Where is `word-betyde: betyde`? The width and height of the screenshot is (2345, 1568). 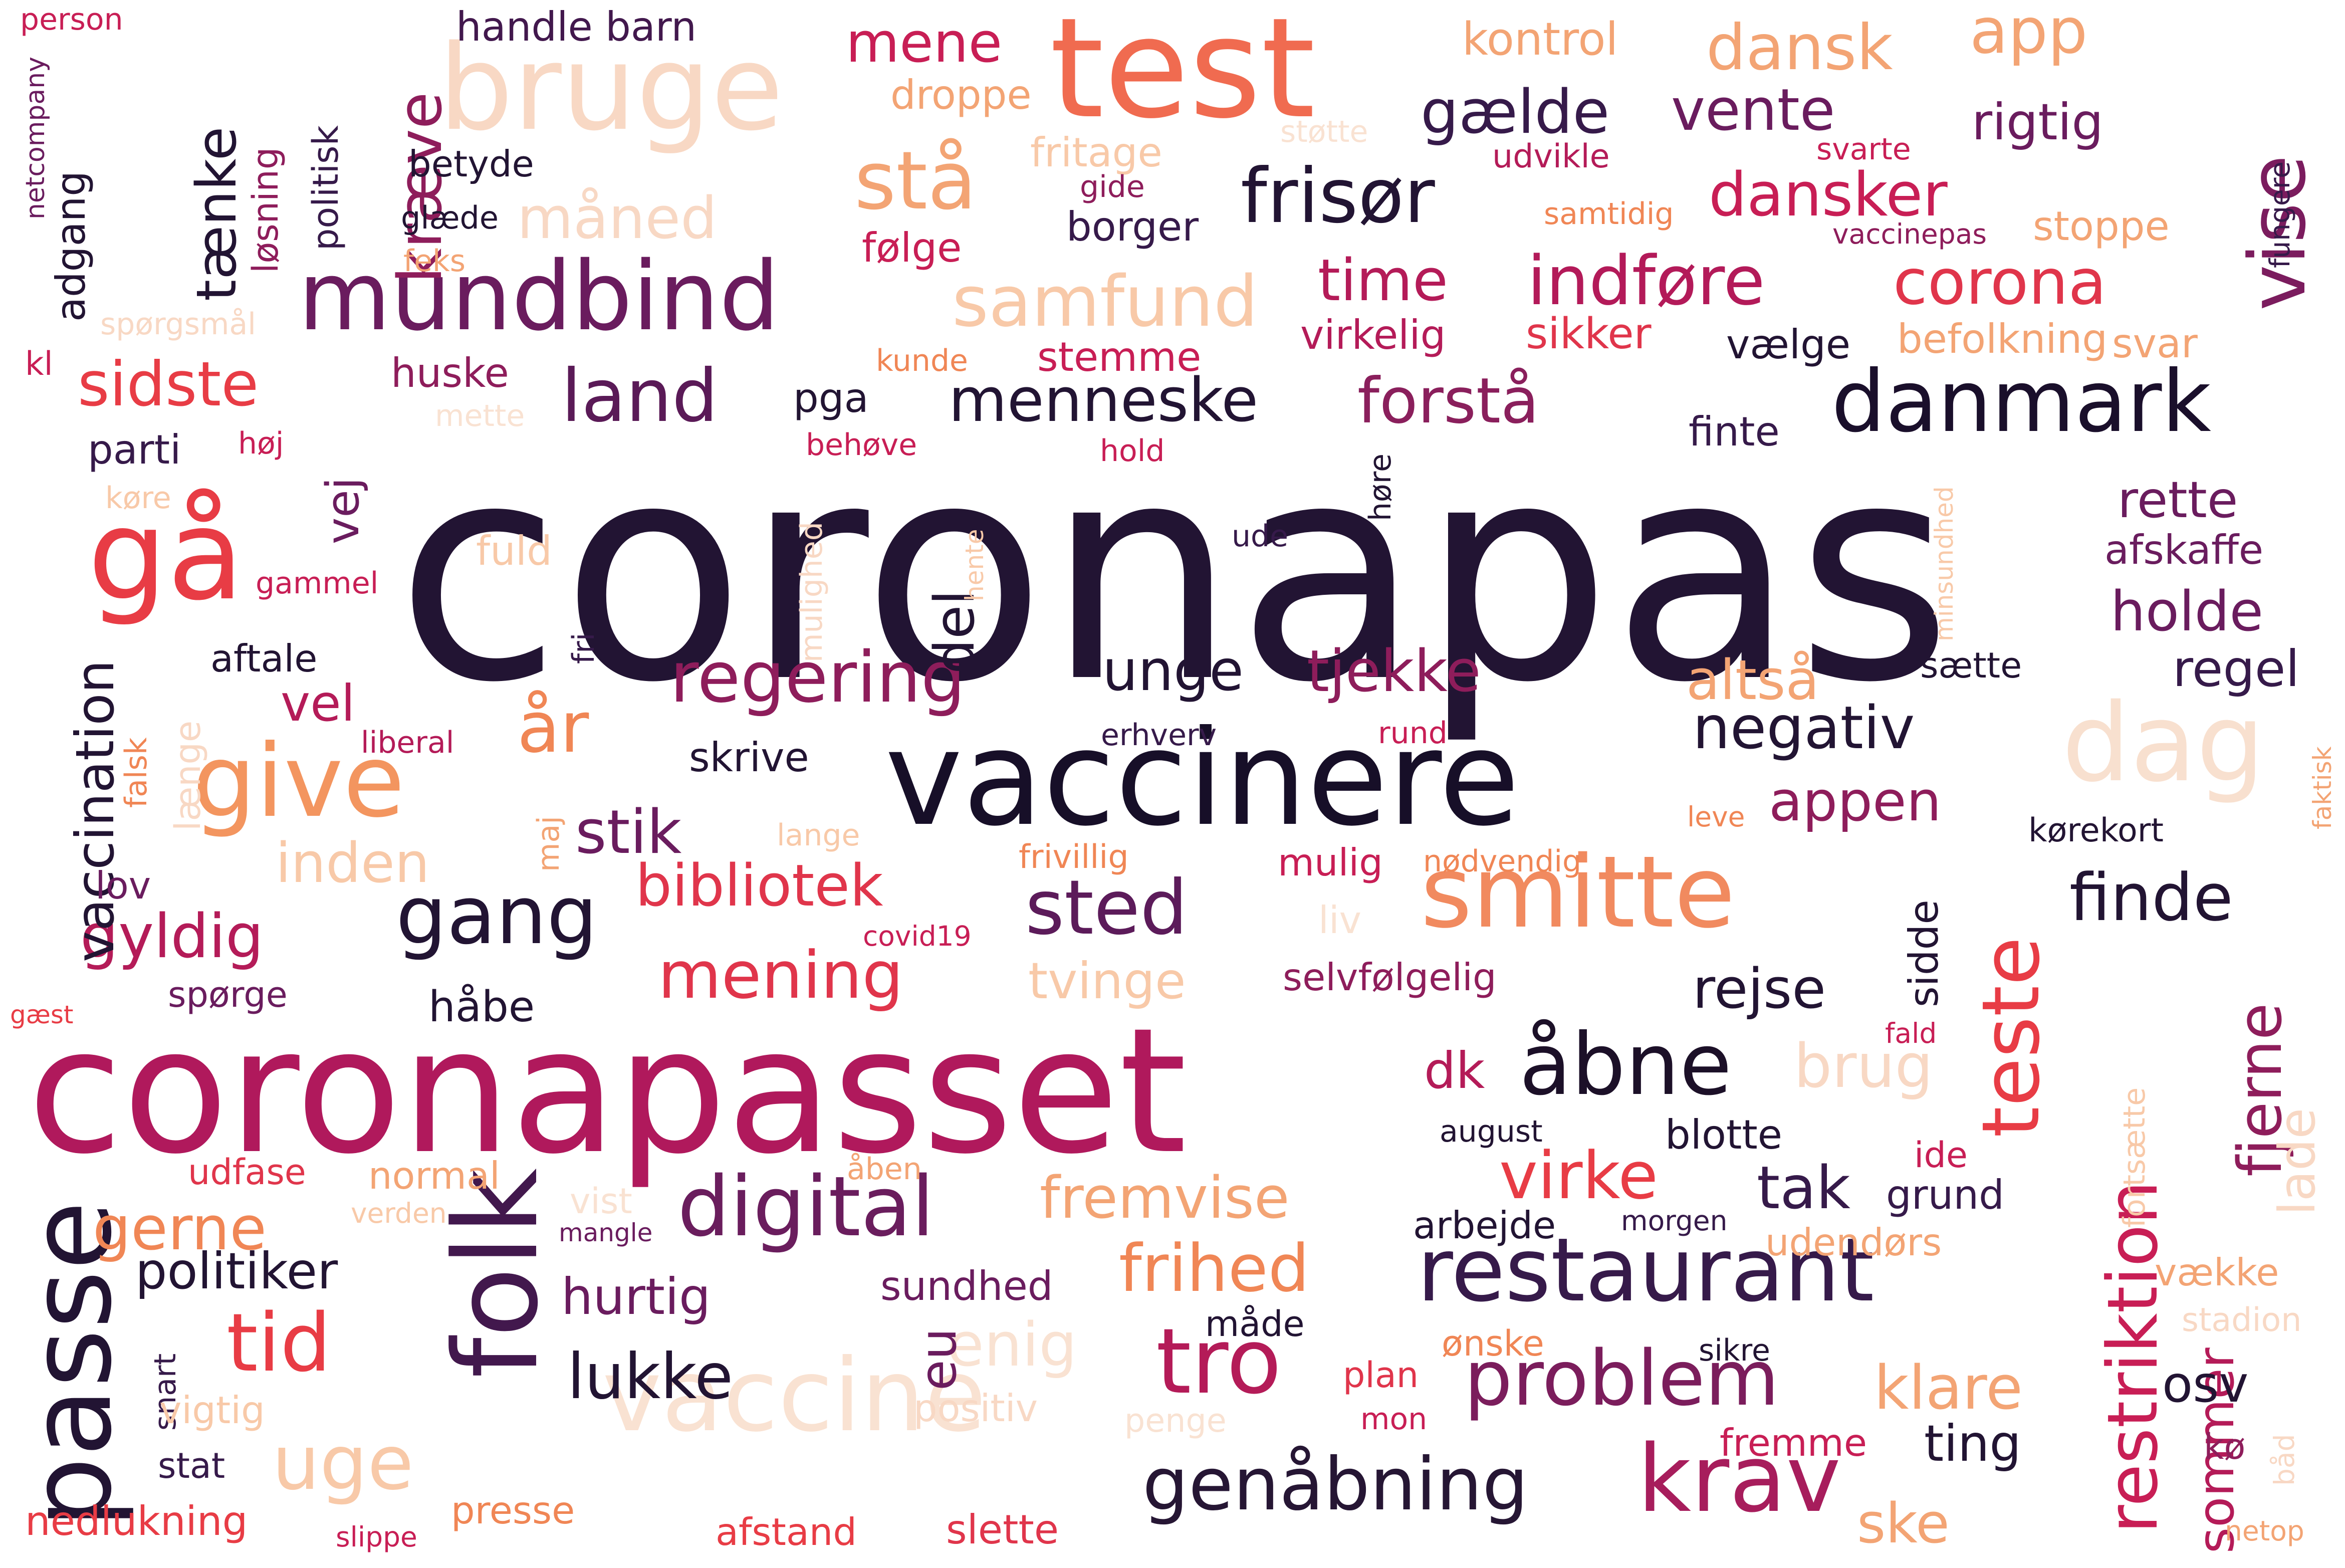 word-betyde: betyde is located at coordinates (471, 164).